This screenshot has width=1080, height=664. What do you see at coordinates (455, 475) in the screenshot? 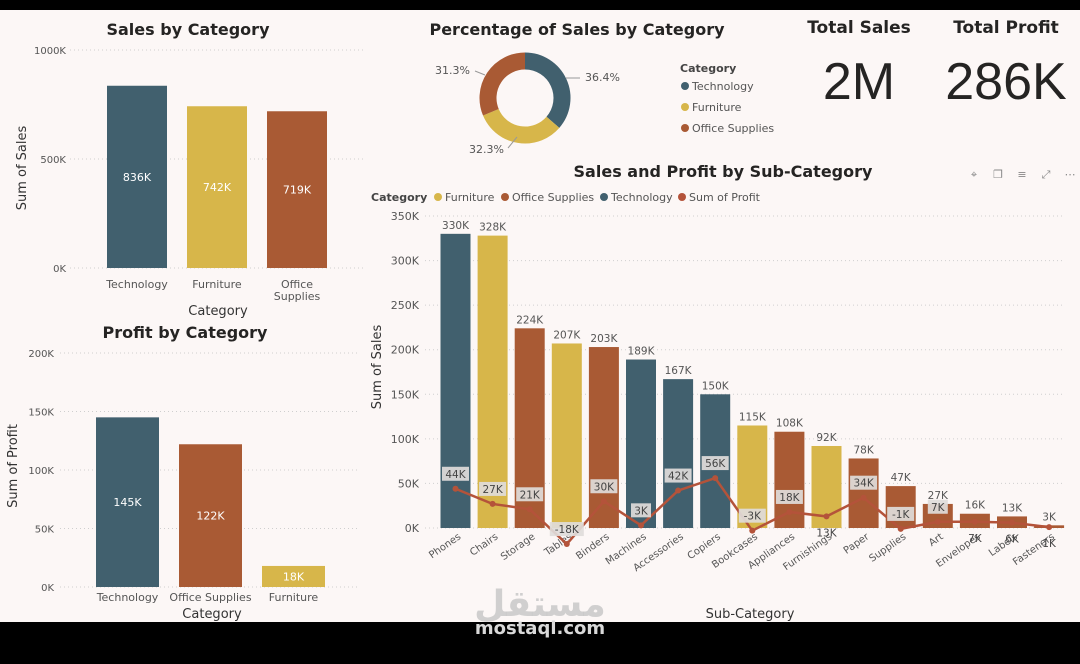
I see `profit-data-label: 44K` at bounding box center [455, 475].